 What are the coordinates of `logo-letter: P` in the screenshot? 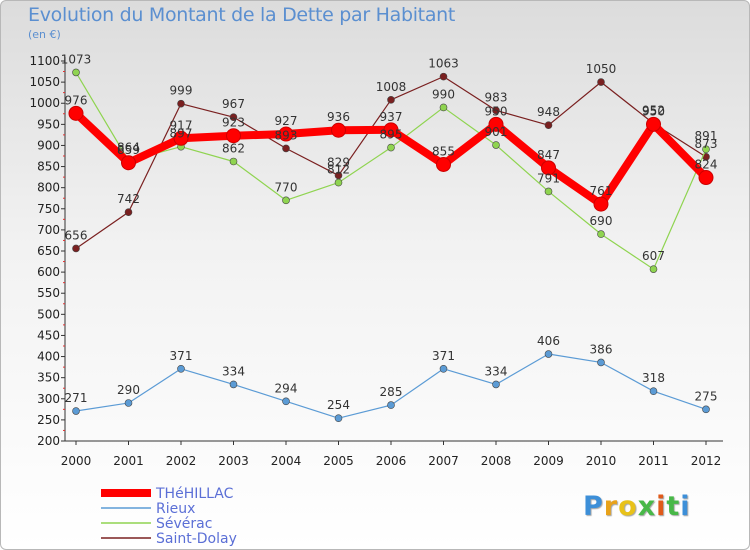 It's located at (593, 506).